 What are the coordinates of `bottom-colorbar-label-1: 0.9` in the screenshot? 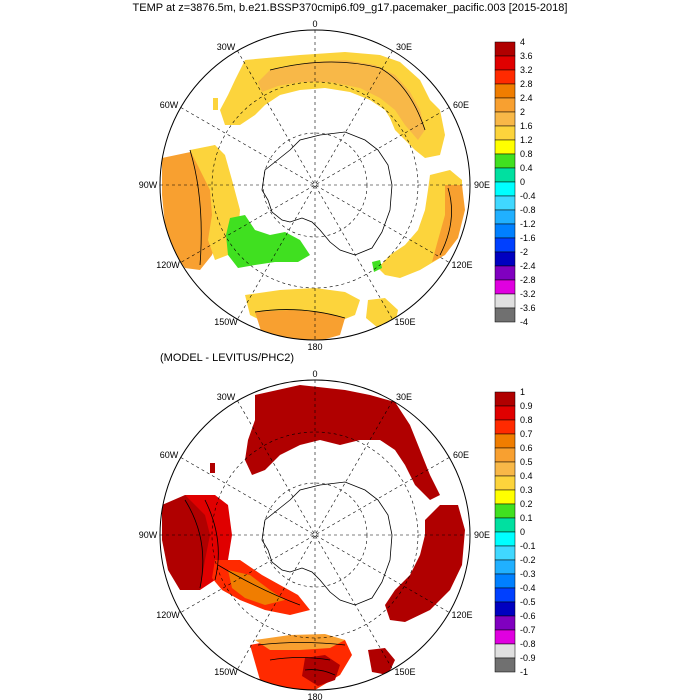 It's located at (526, 406).